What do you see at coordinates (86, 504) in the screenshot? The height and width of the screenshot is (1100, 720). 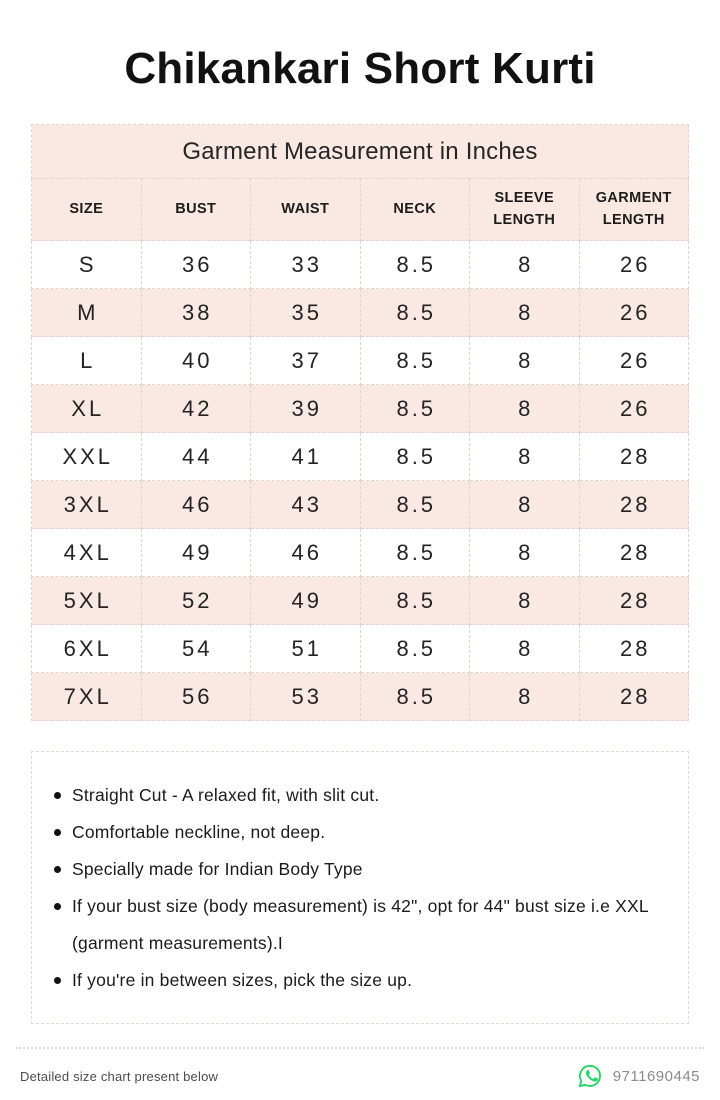 I see `cell-size: 3XL` at bounding box center [86, 504].